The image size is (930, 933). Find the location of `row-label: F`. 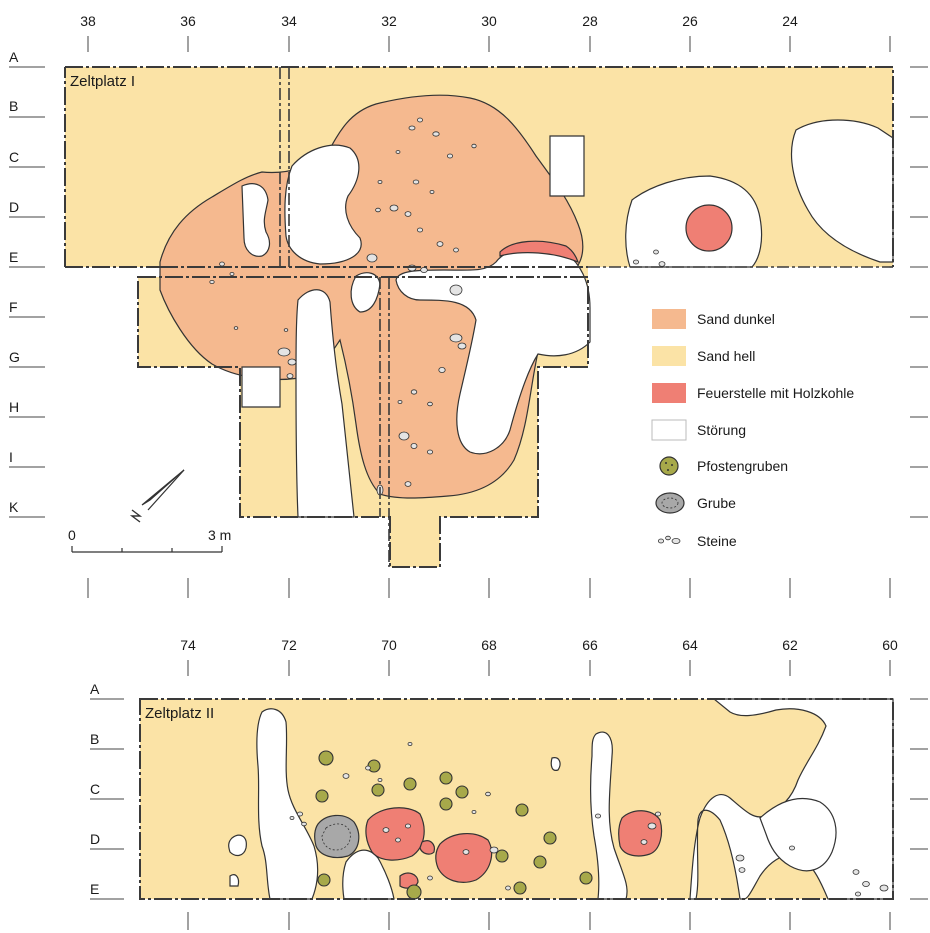

row-label: F is located at coordinates (13, 307).